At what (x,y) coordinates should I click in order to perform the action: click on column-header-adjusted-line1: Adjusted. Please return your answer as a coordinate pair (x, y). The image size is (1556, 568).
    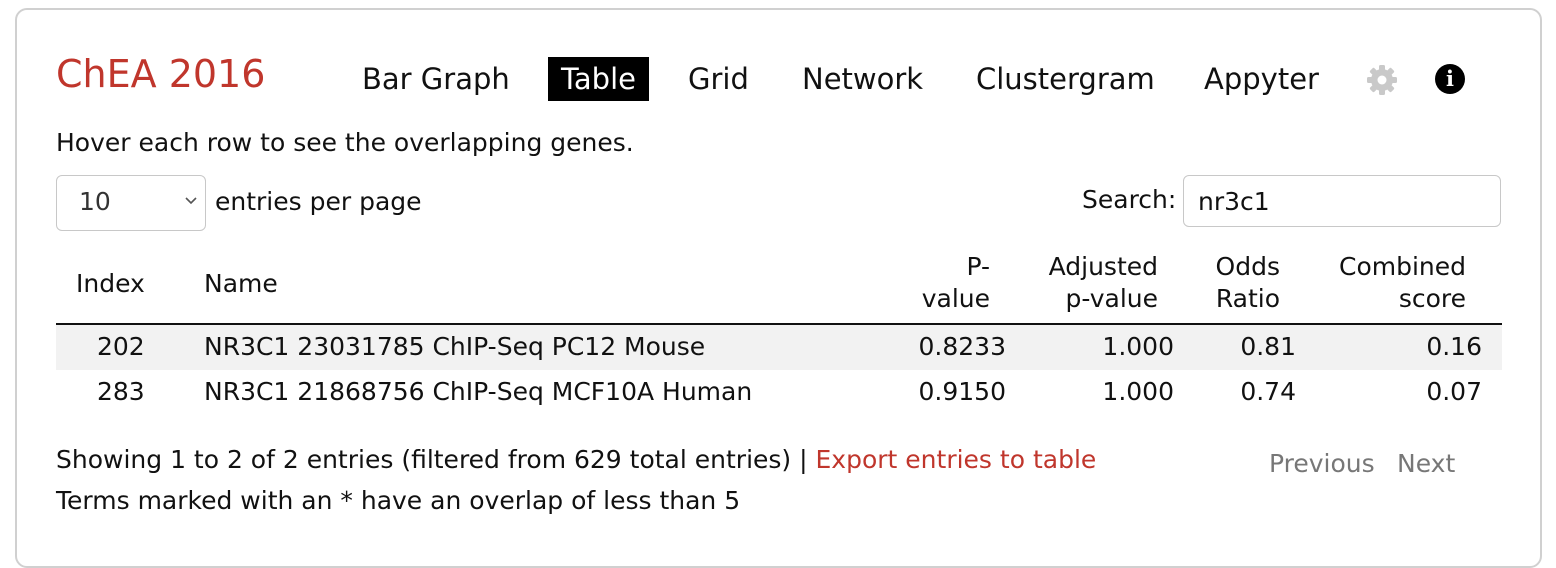
    Looking at the image, I should click on (1103, 266).